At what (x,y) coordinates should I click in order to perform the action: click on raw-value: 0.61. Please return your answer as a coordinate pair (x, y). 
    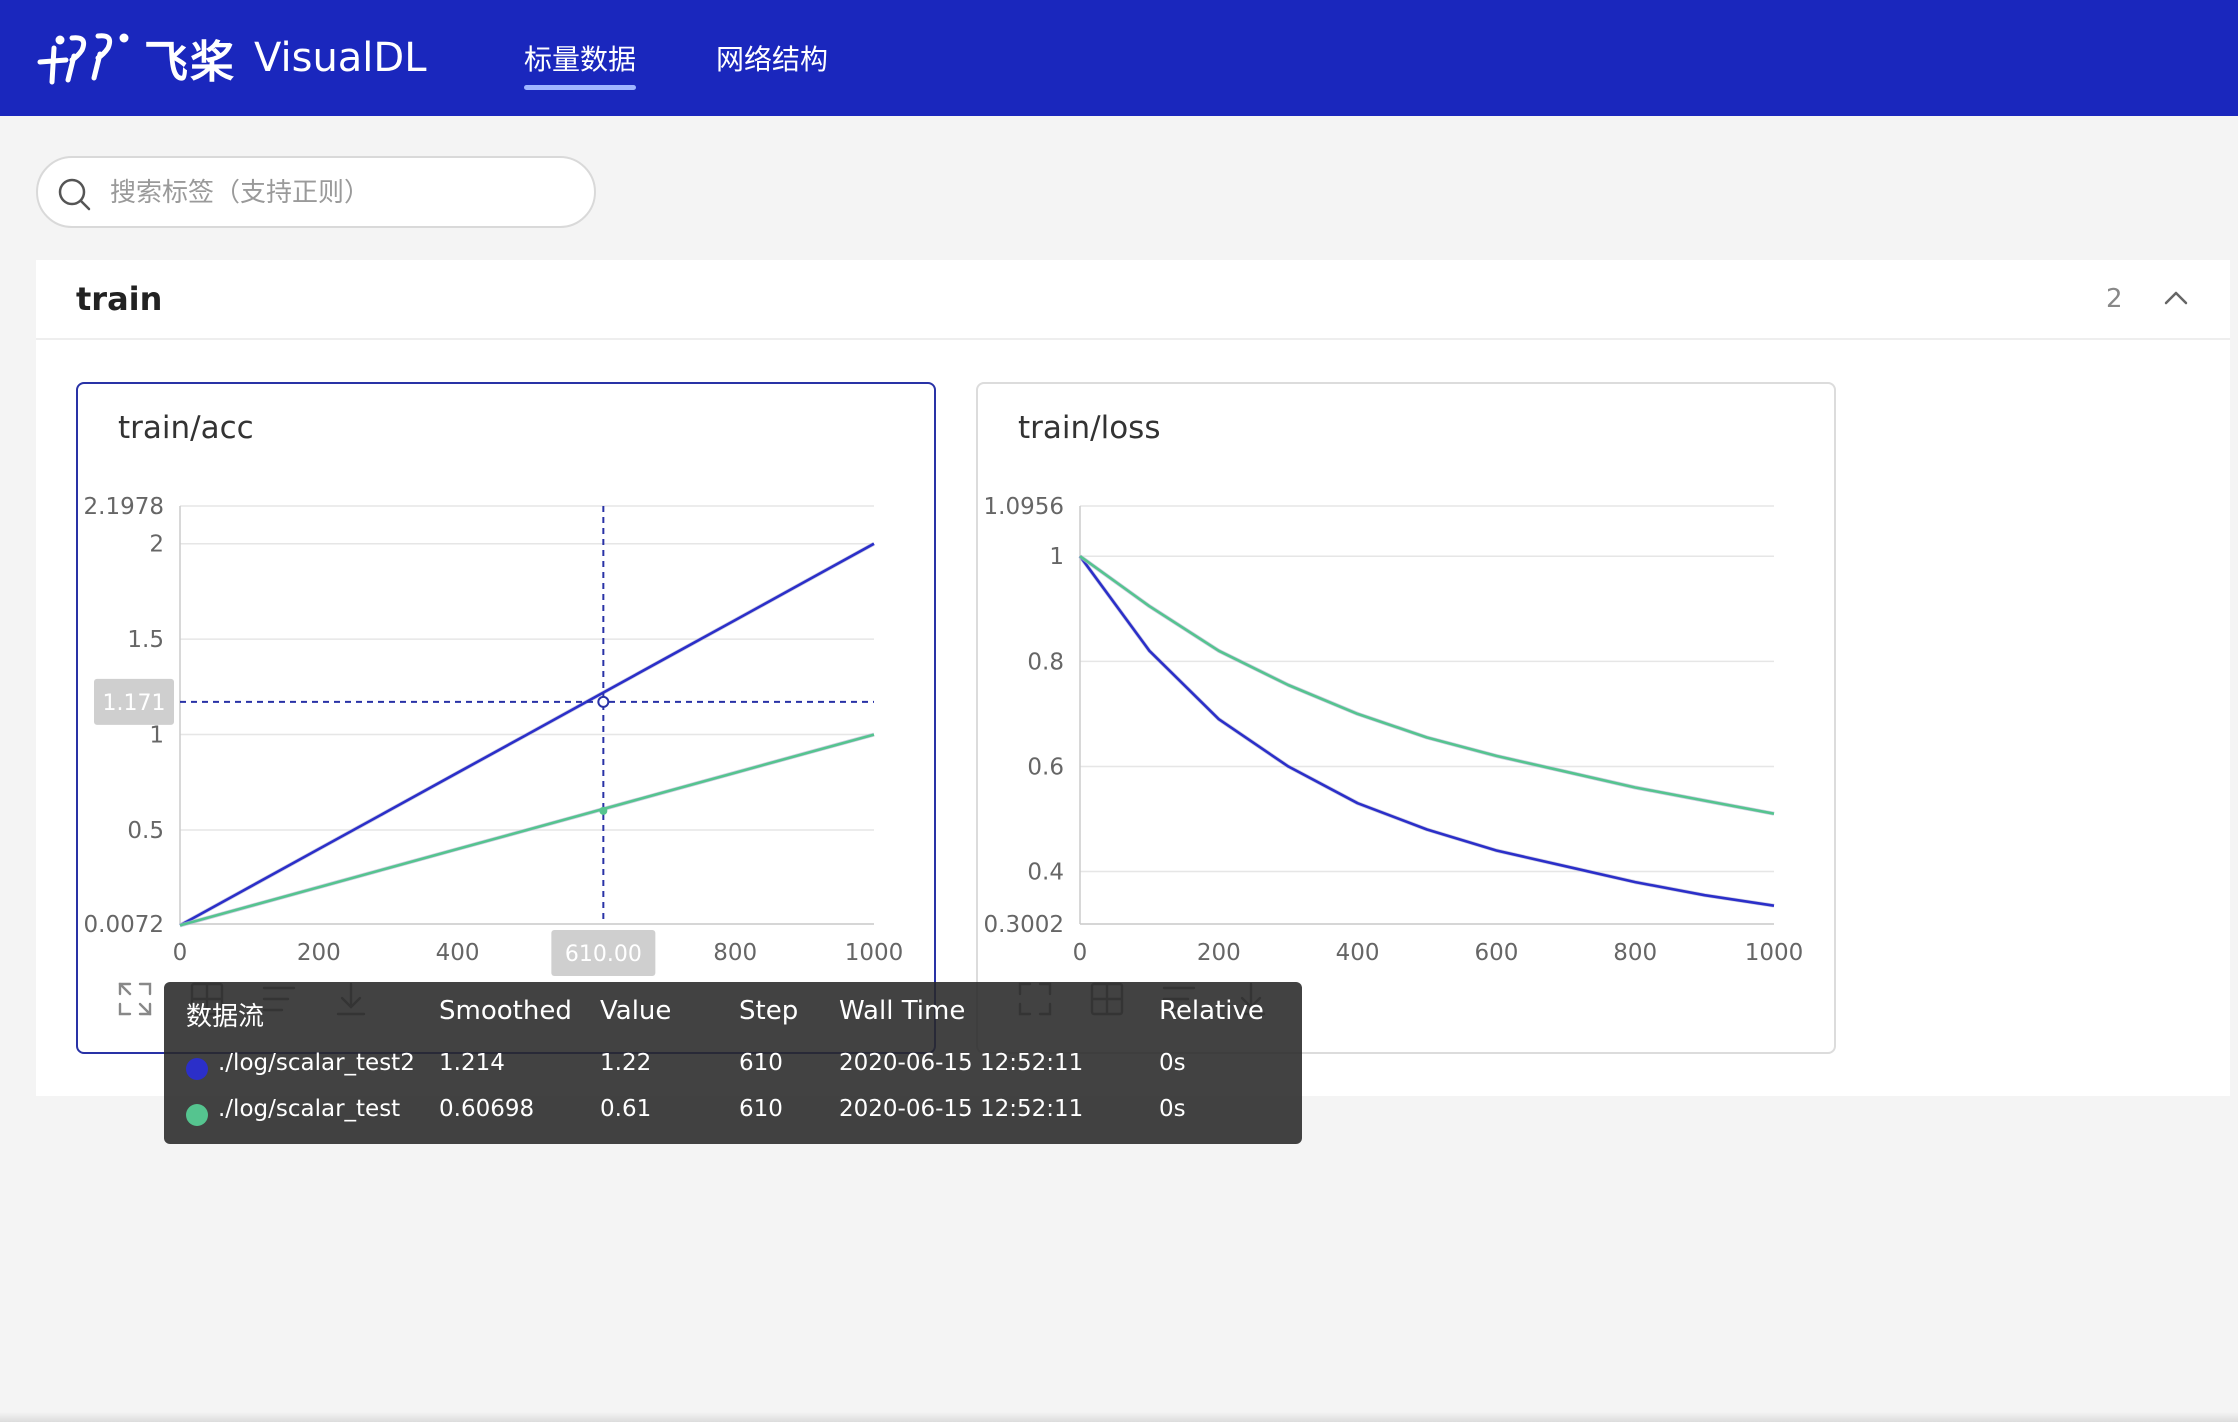
    Looking at the image, I should click on (626, 1109).